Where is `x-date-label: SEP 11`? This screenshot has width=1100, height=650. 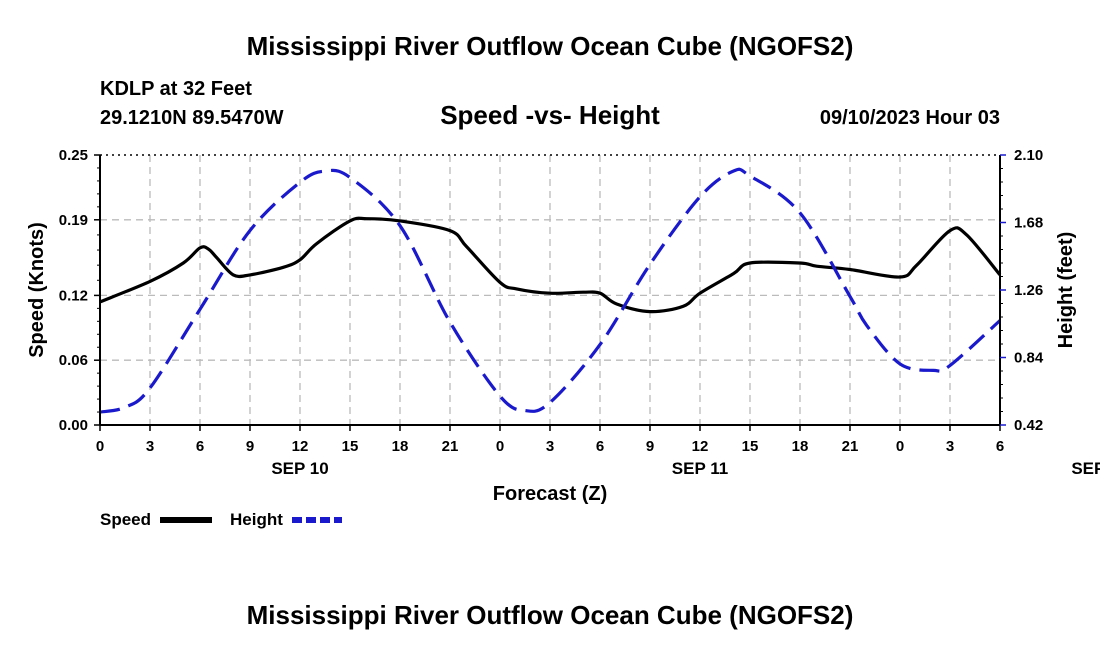
x-date-label: SEP 11 is located at coordinates (700, 468).